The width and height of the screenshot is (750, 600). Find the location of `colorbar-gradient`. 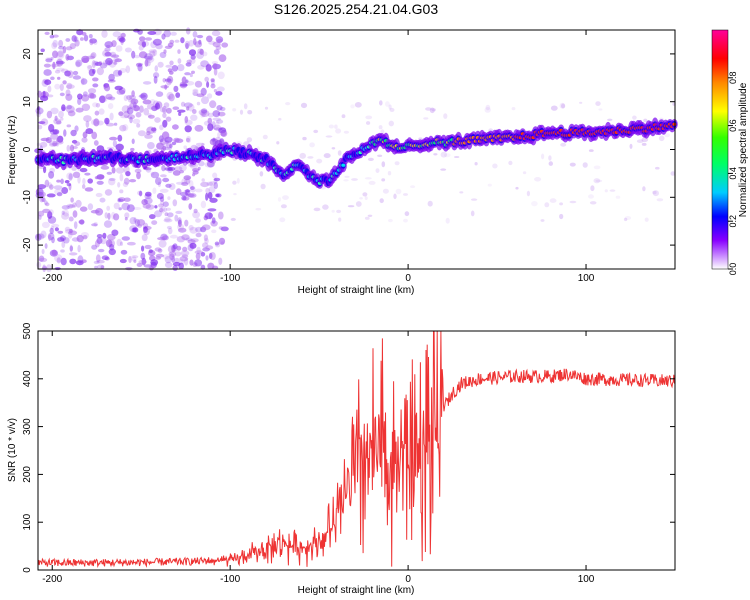

colorbar-gradient is located at coordinates (720, 149).